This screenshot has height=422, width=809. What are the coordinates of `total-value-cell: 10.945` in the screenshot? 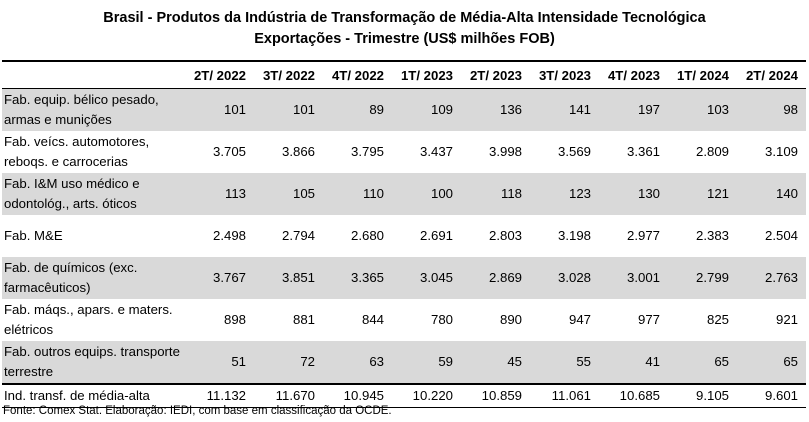 It's located at (357, 395).